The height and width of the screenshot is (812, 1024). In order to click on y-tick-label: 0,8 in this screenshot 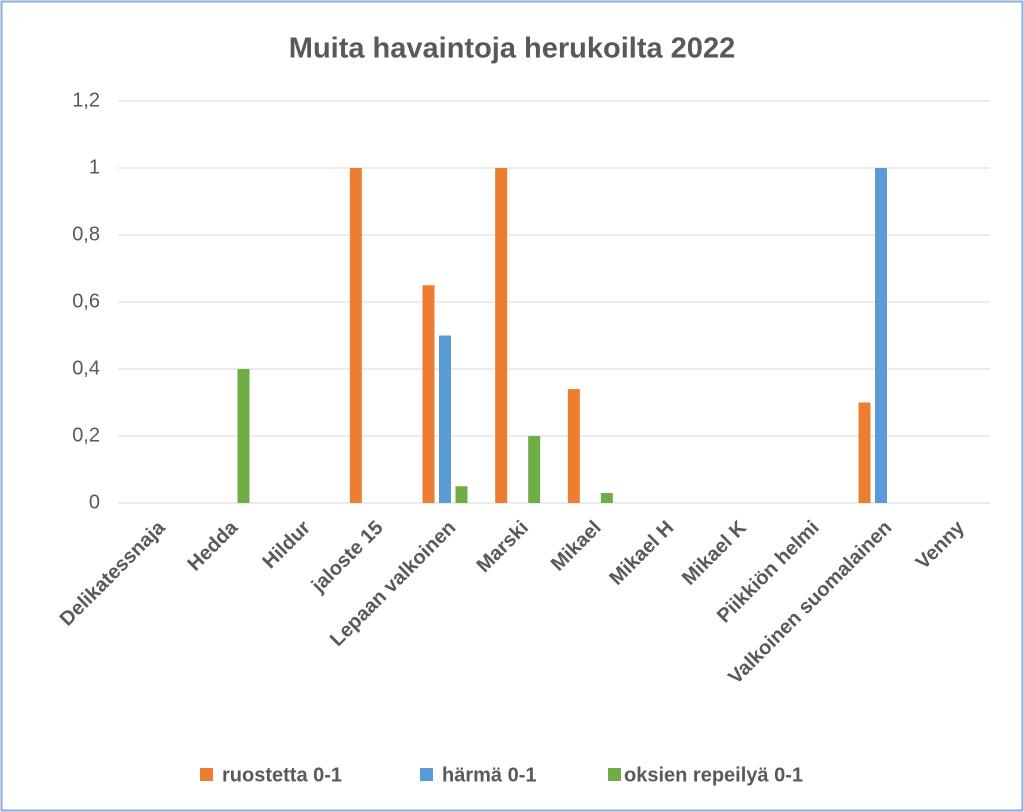, I will do `click(86, 234)`.